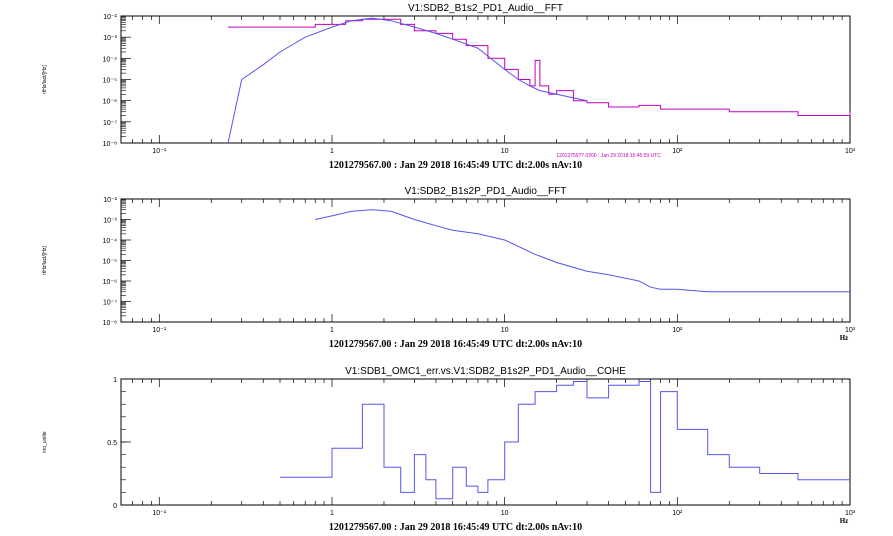 The image size is (893, 536). What do you see at coordinates (115, 506) in the screenshot?
I see `y-tick-label: 0` at bounding box center [115, 506].